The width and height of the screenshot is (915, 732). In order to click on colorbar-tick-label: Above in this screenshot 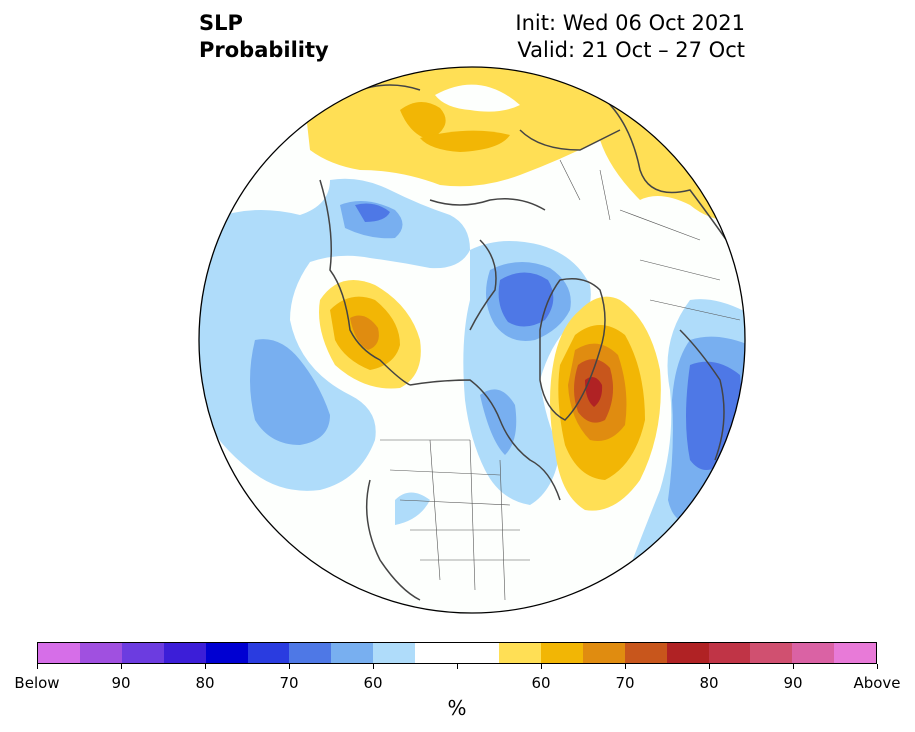, I will do `click(877, 683)`.